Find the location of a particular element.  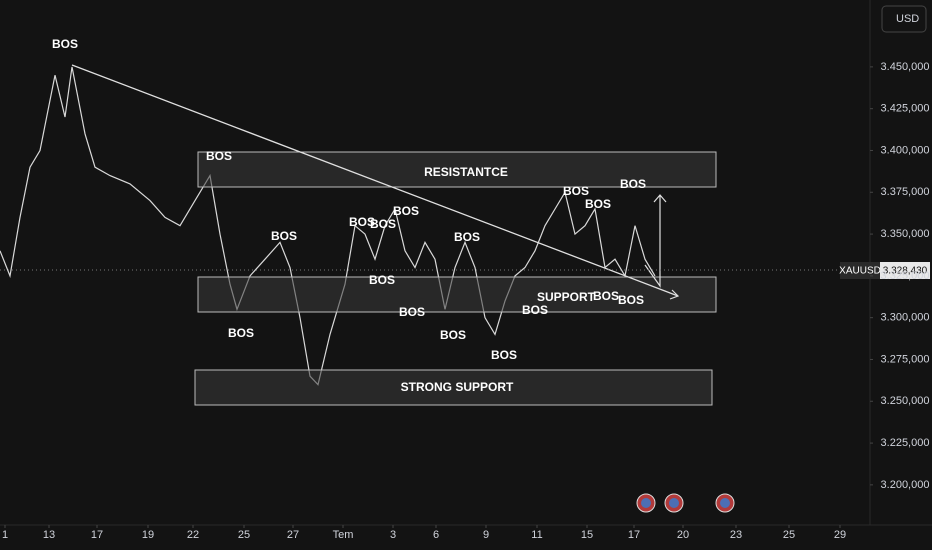

y-tick-label: 3.425,000 is located at coordinates (905, 109).